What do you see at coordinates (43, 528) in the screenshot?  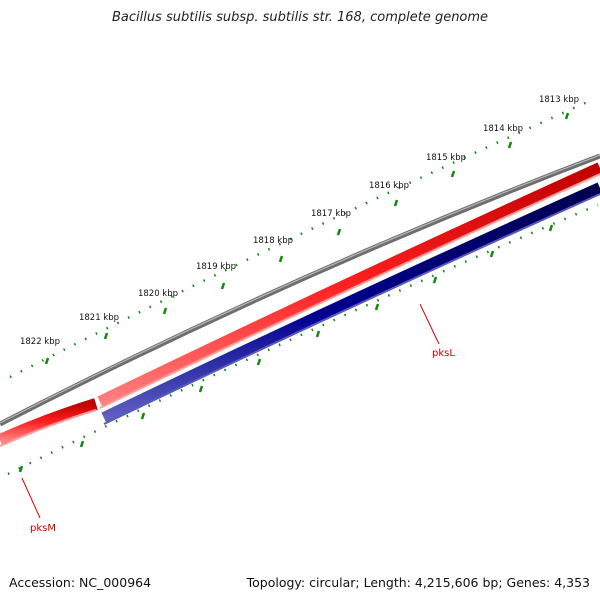 I see `gene-label-pksM: pksM` at bounding box center [43, 528].